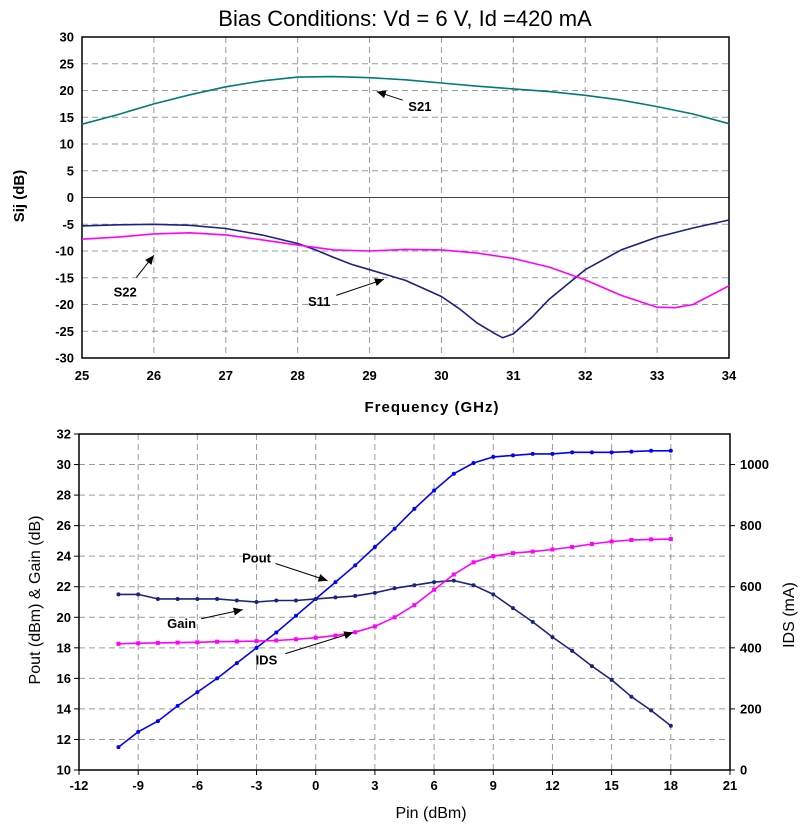 The height and width of the screenshot is (829, 806). What do you see at coordinates (226, 375) in the screenshot?
I see `sparam-x-tick-label: 27` at bounding box center [226, 375].